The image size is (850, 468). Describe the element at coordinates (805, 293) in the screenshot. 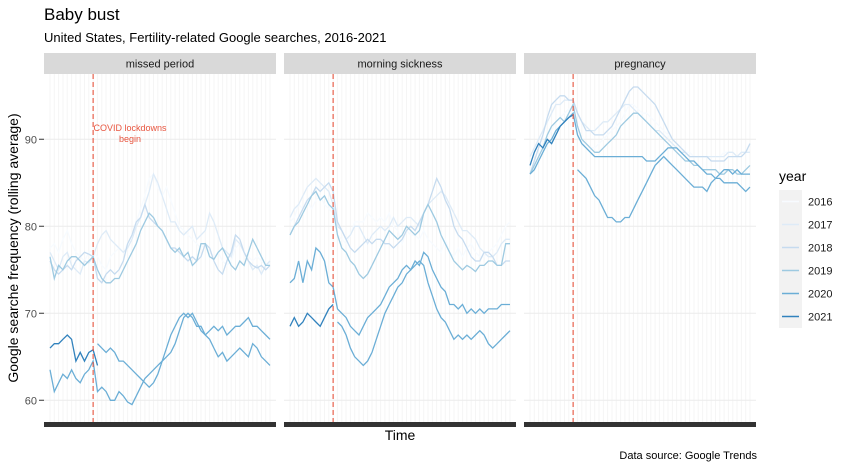

I see `legend-item: 2020` at that location.